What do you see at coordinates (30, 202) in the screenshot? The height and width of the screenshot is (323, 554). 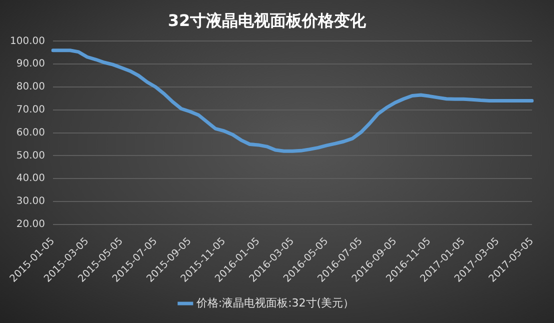 I see `y-tick-label: 30.00` at bounding box center [30, 202].